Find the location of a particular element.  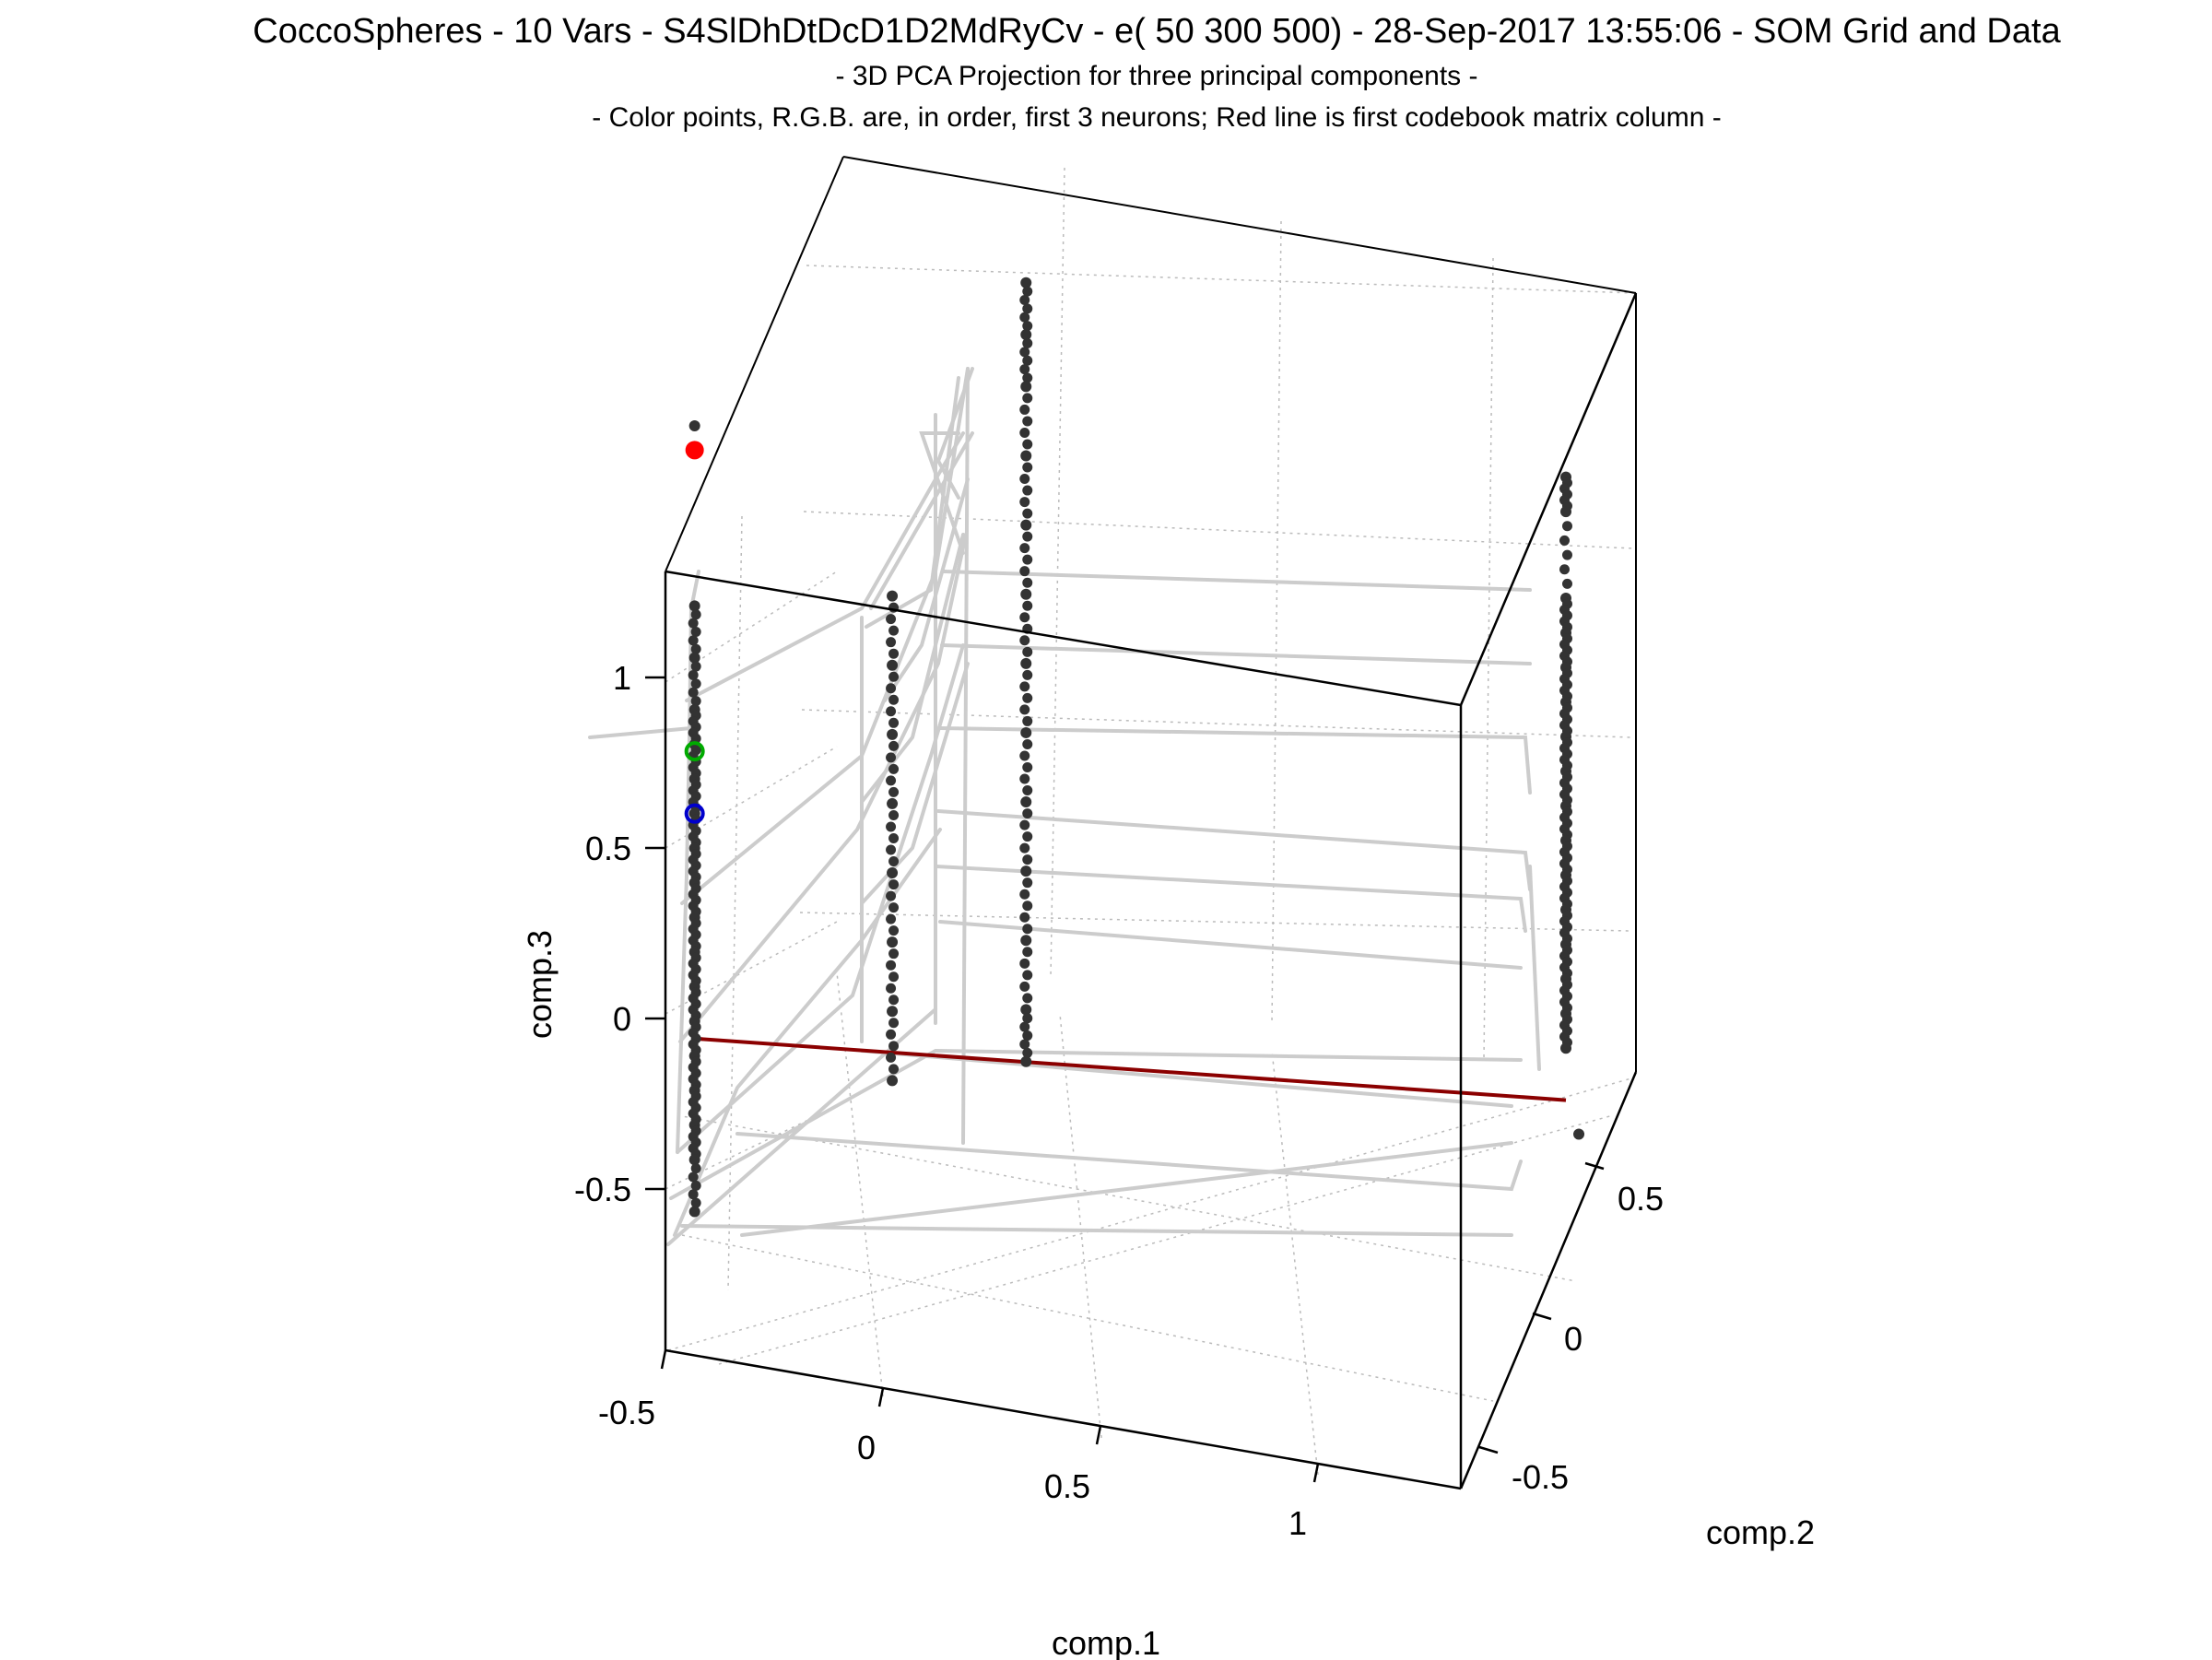

x-tick-label: 1 is located at coordinates (1297, 1523).